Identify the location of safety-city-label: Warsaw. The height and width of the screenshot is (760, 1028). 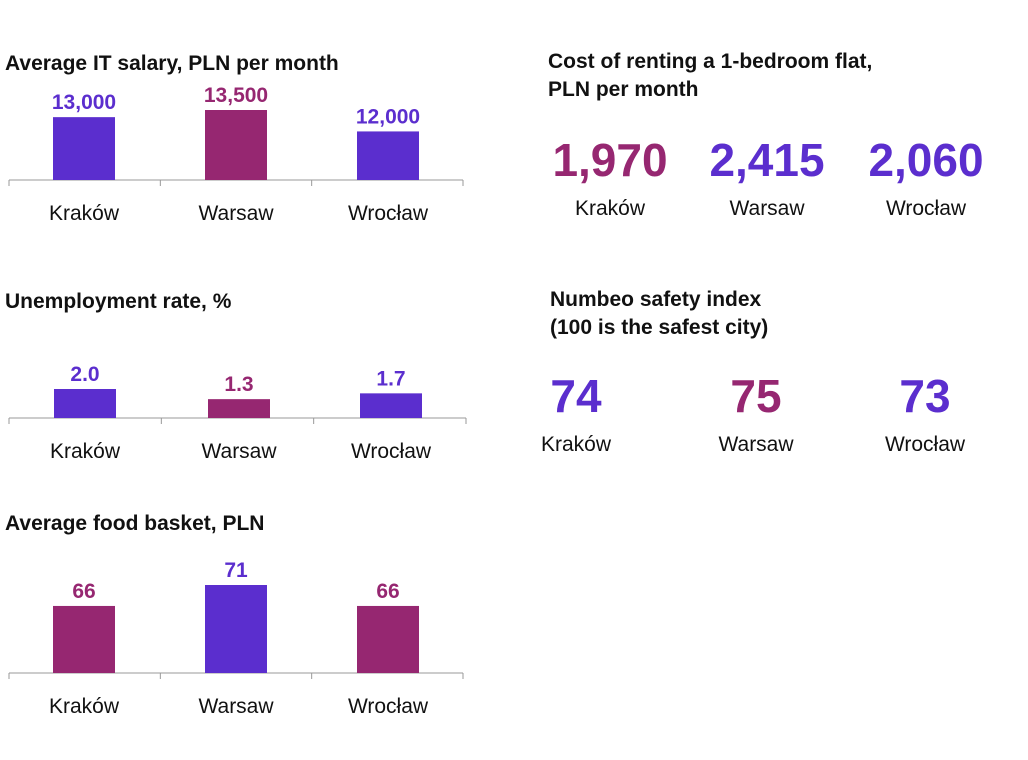
(756, 444).